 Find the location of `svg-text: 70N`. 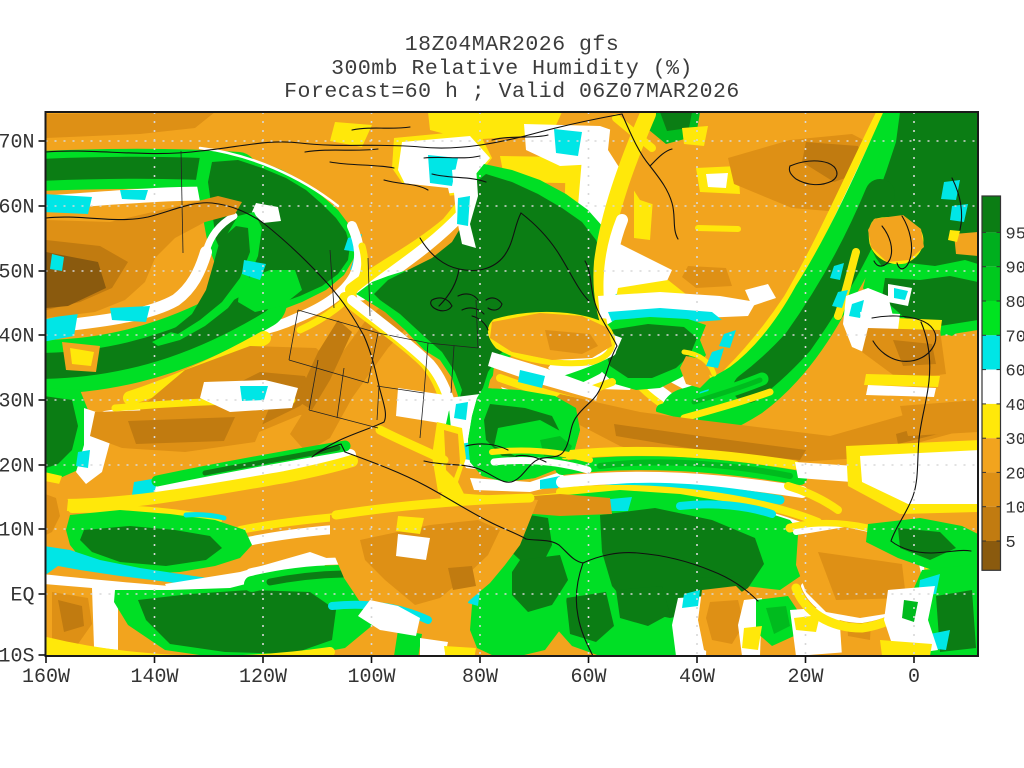

svg-text: 70N is located at coordinates (17, 143).